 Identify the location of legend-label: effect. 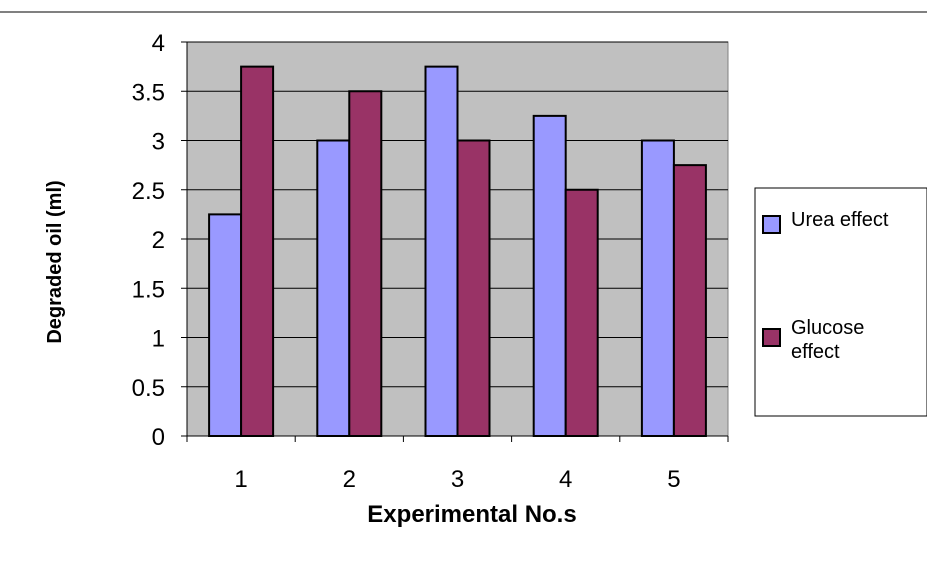
(815, 352).